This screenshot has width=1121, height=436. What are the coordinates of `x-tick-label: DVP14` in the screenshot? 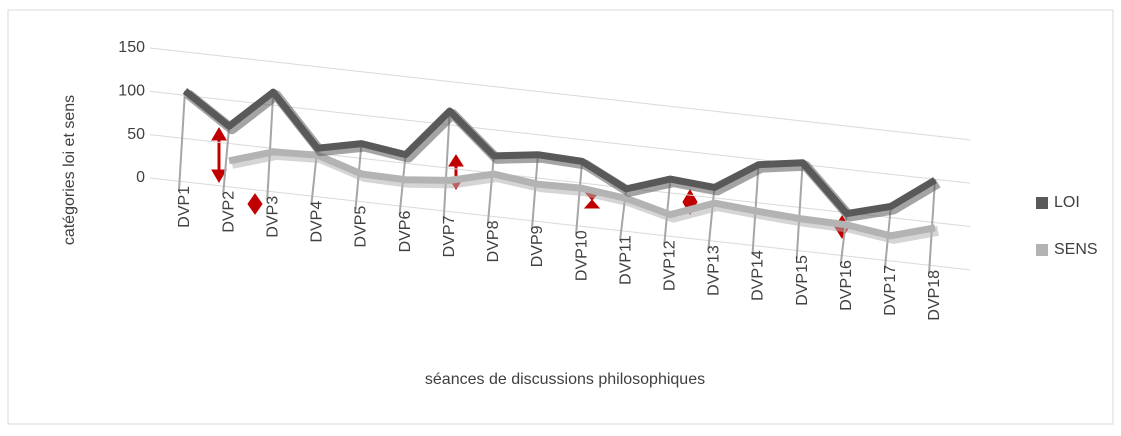 It's located at (758, 275).